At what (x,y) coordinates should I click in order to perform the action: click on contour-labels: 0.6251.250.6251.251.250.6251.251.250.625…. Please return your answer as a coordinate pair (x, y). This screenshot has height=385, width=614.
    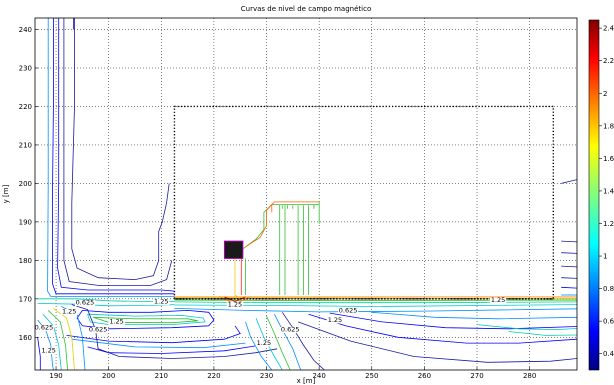
    Looking at the image, I should click on (271, 325).